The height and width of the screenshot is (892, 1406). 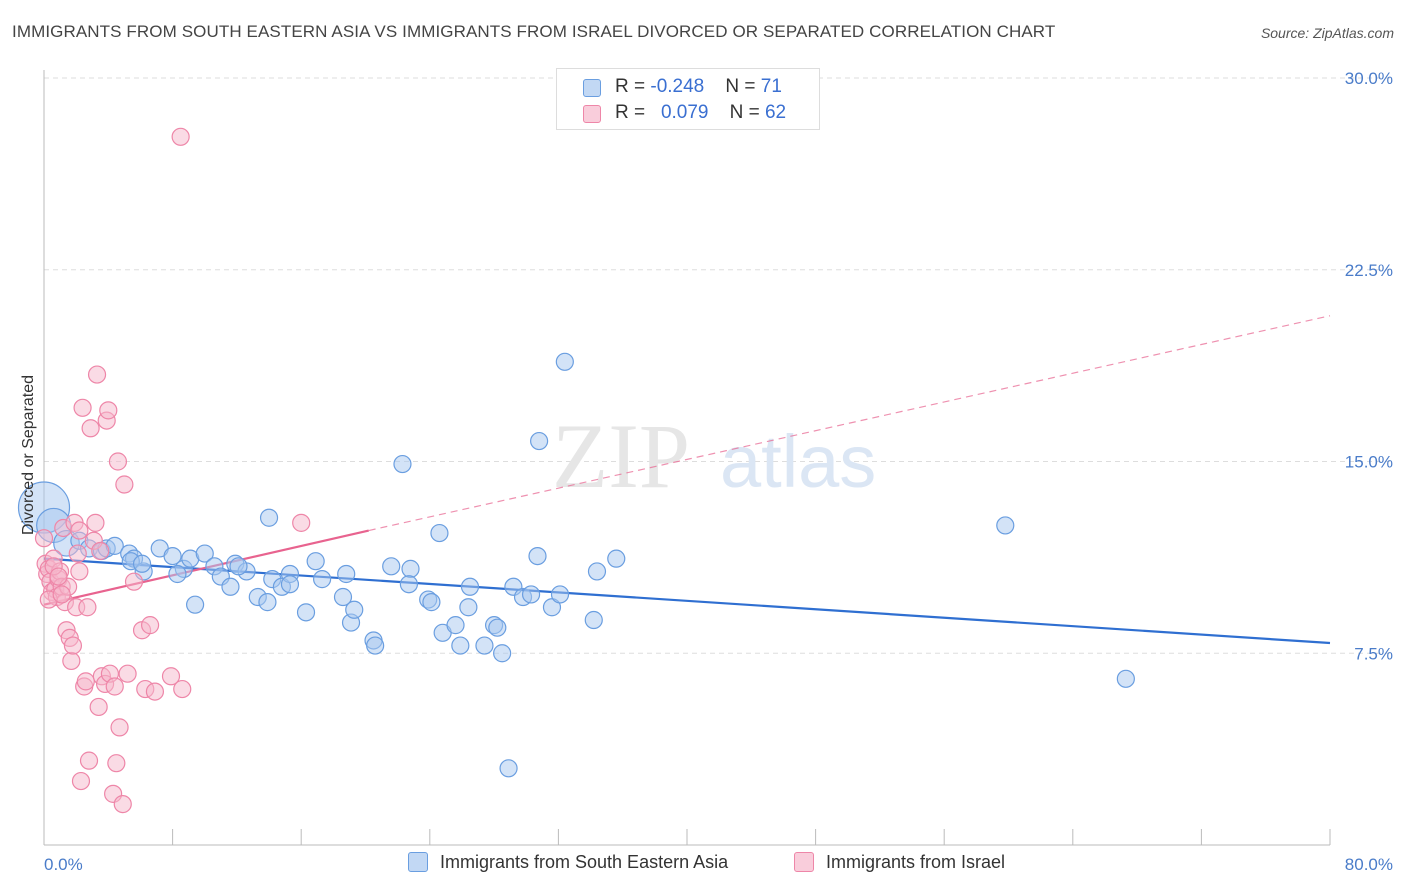 What do you see at coordinates (592, 88) in the screenshot?
I see `legend-swatch-blue` at bounding box center [592, 88].